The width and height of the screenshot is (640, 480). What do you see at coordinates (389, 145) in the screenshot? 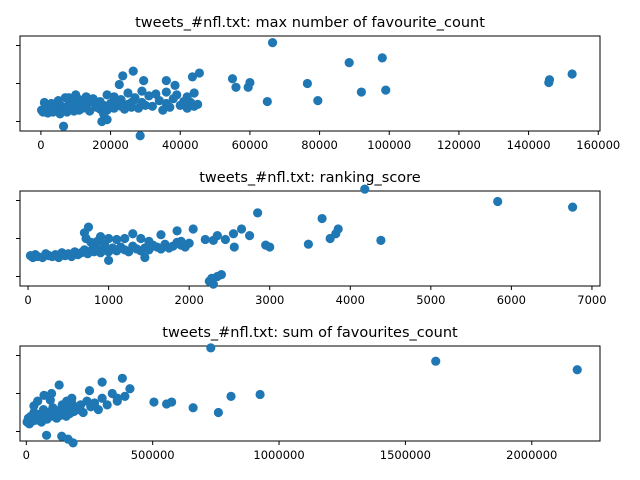
I see `x-tick-label: 100000` at bounding box center [389, 145].